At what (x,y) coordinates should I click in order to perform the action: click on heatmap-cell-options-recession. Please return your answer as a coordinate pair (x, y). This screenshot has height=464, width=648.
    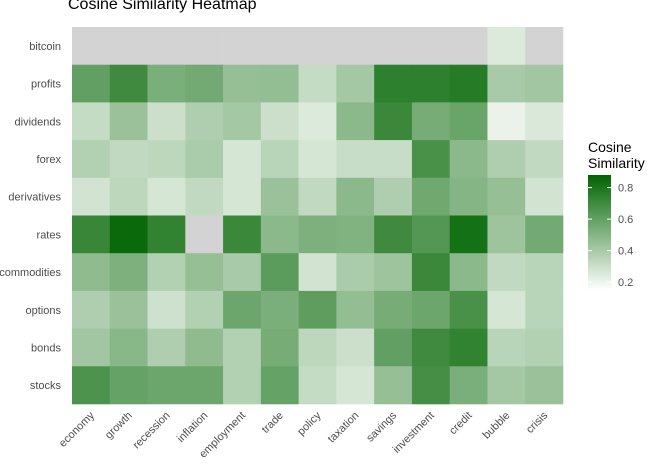
    Looking at the image, I should click on (166, 309).